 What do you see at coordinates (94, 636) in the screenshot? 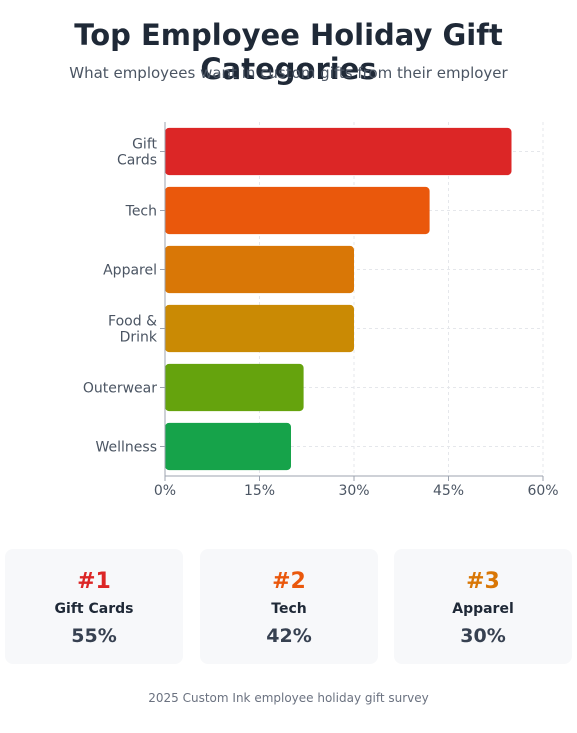
I see `card-percentage: 55%` at bounding box center [94, 636].